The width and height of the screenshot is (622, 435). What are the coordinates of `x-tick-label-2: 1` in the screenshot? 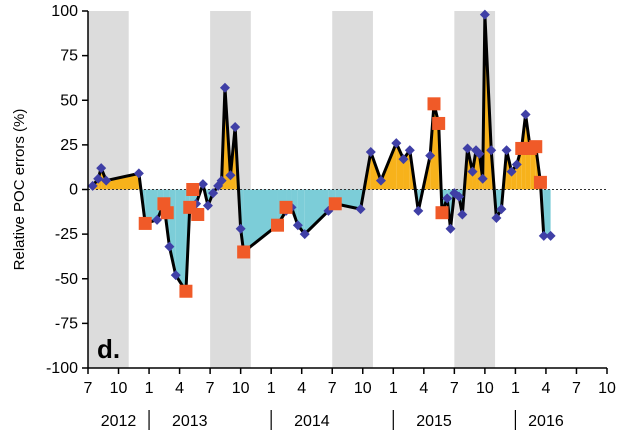 It's located at (149, 388).